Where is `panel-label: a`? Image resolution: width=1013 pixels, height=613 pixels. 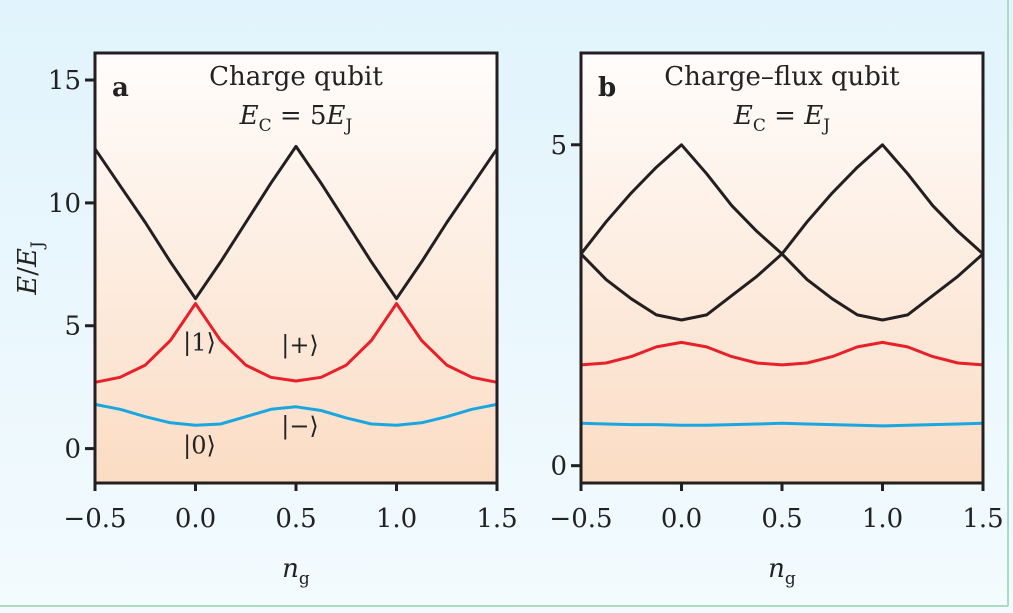 panel-label: a is located at coordinates (120, 88).